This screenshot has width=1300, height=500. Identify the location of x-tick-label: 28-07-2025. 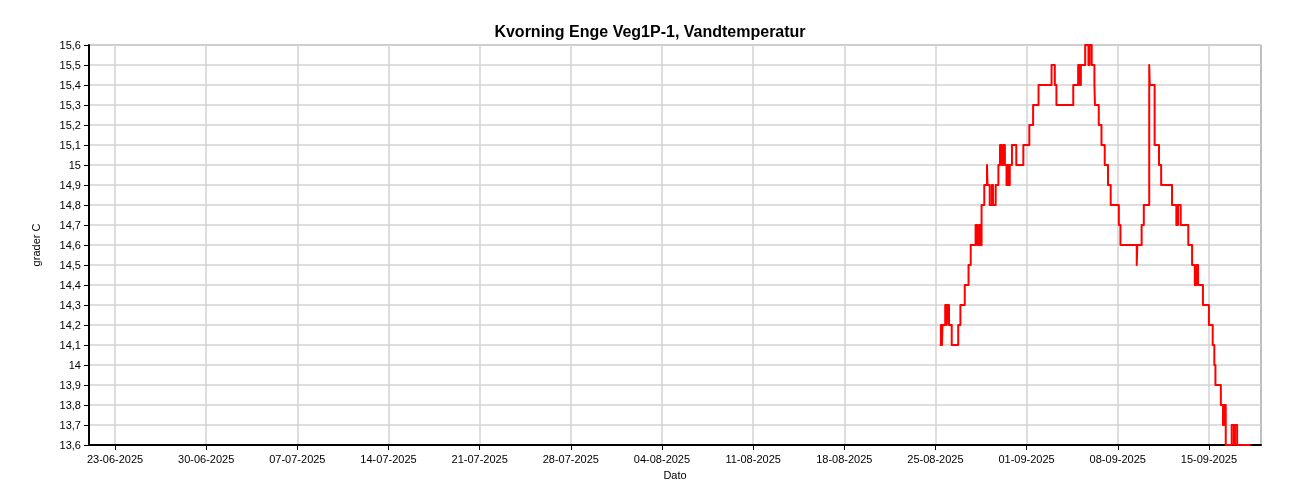
(570, 458).